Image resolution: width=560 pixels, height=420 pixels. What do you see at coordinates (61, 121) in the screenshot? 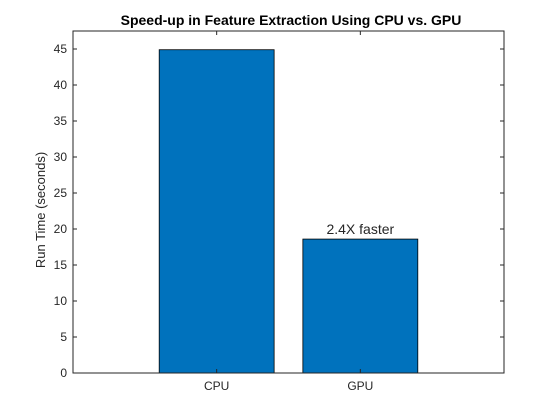
I see `y-tick-label: 35` at bounding box center [61, 121].